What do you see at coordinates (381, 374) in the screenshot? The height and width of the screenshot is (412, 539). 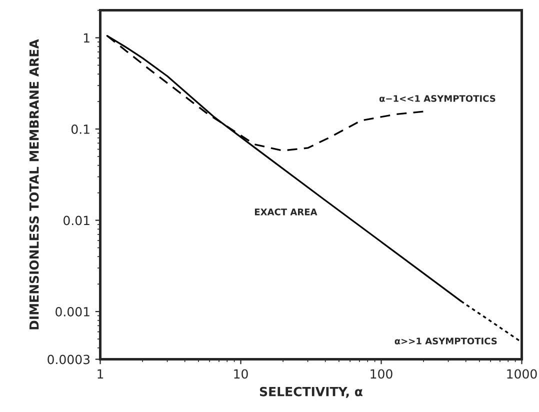 I see `x-tick-label: 100` at bounding box center [381, 374].